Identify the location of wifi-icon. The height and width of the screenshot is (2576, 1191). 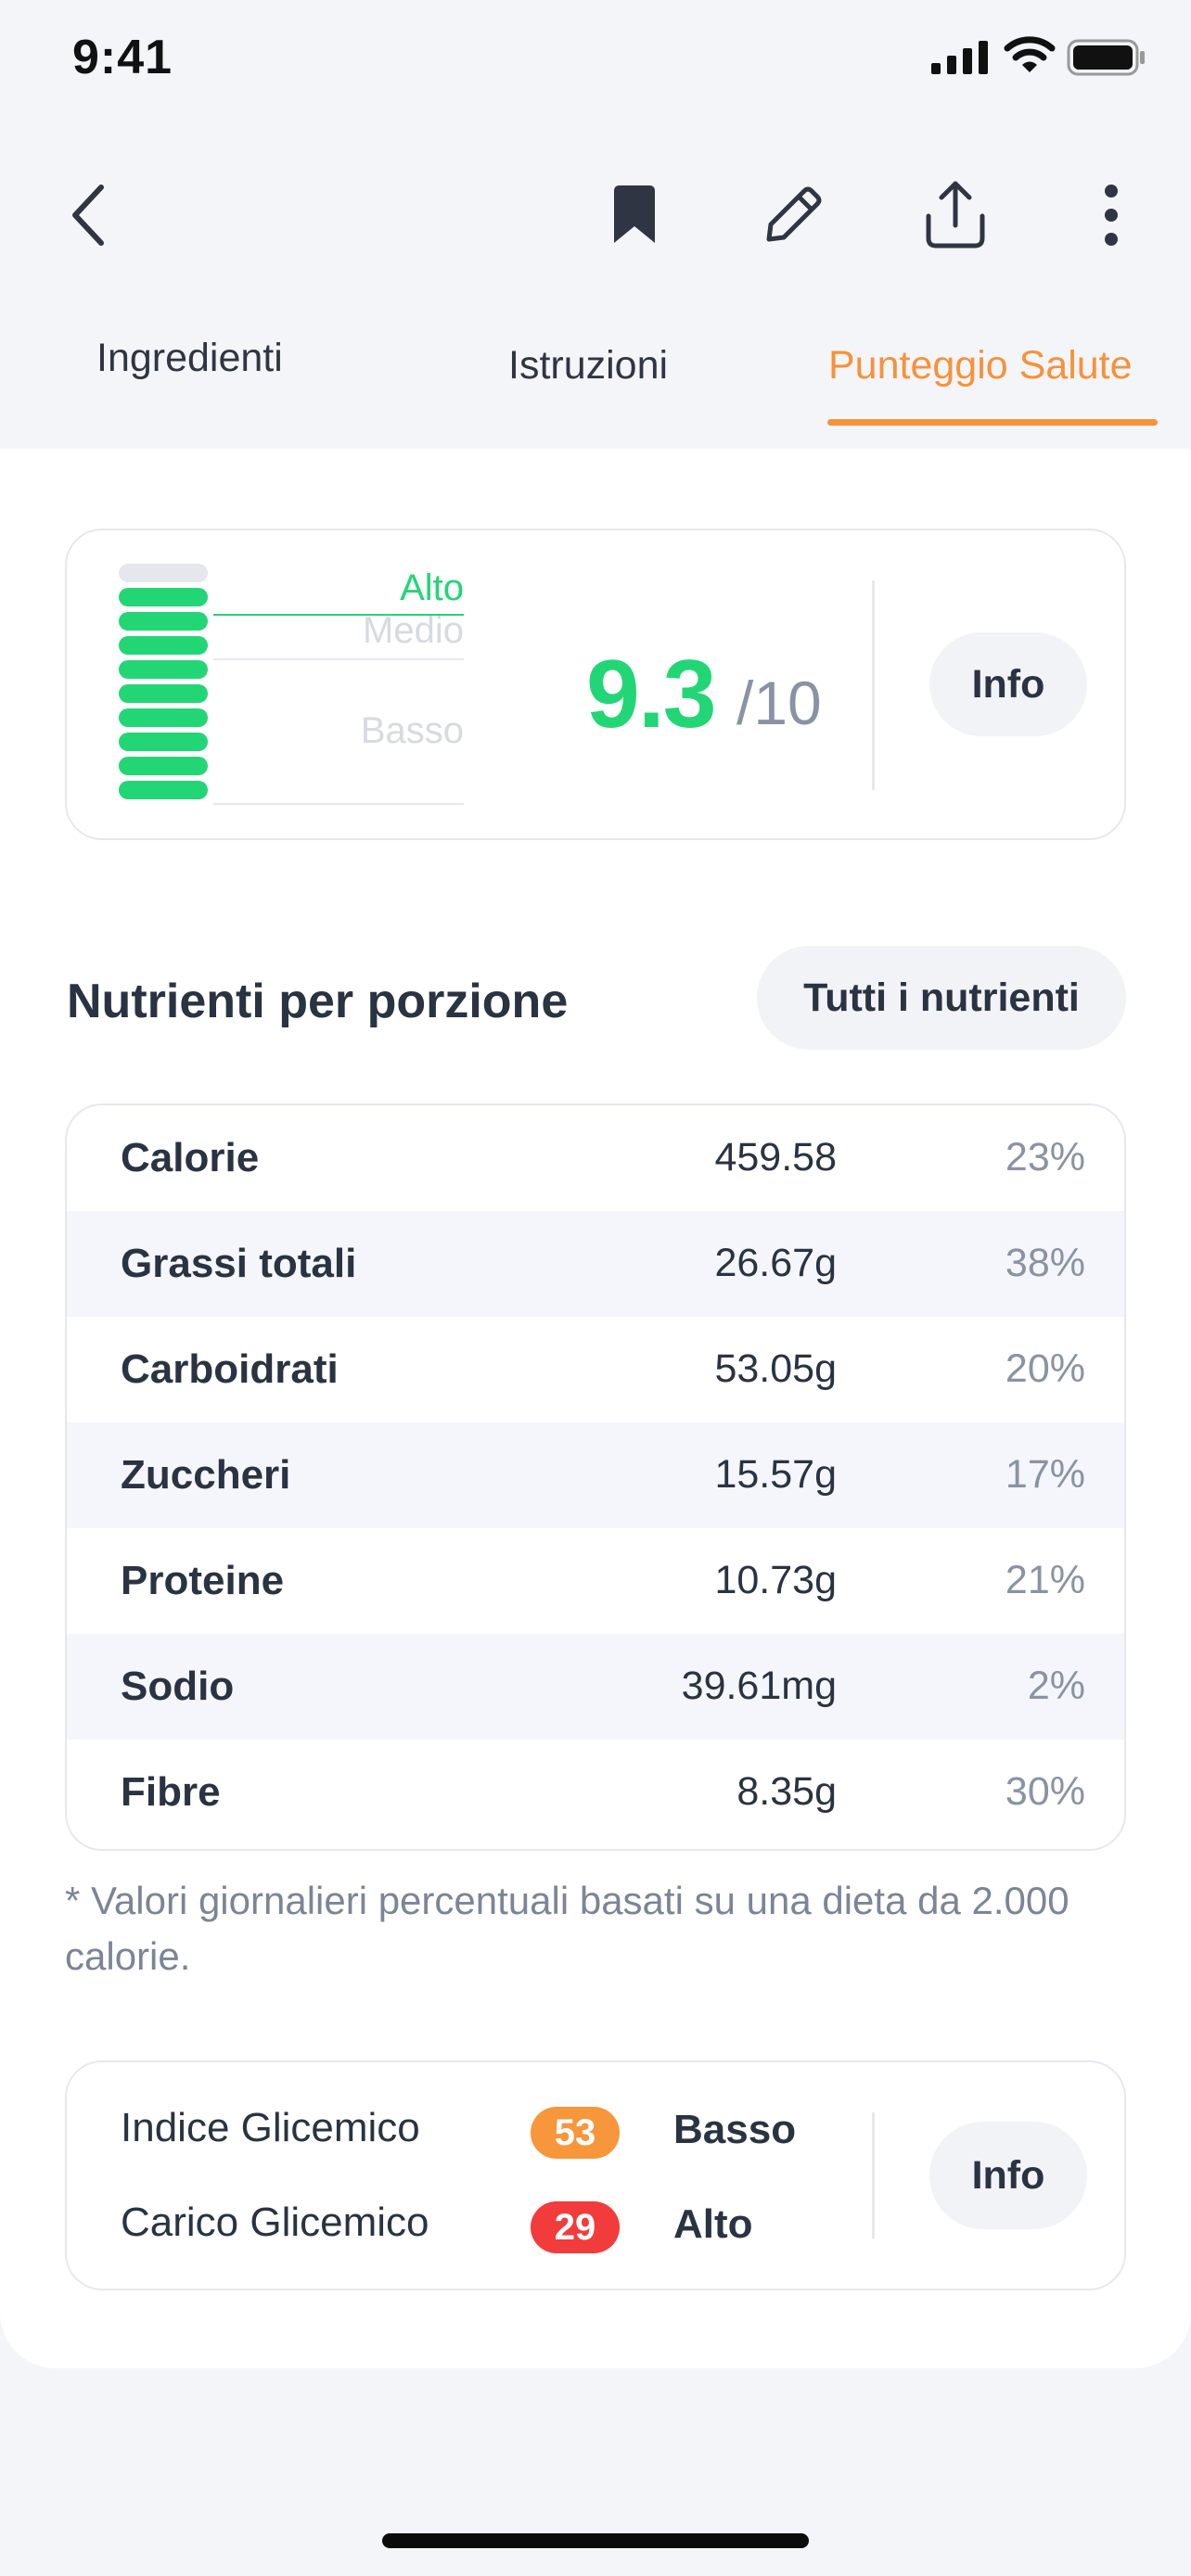
(1030, 54).